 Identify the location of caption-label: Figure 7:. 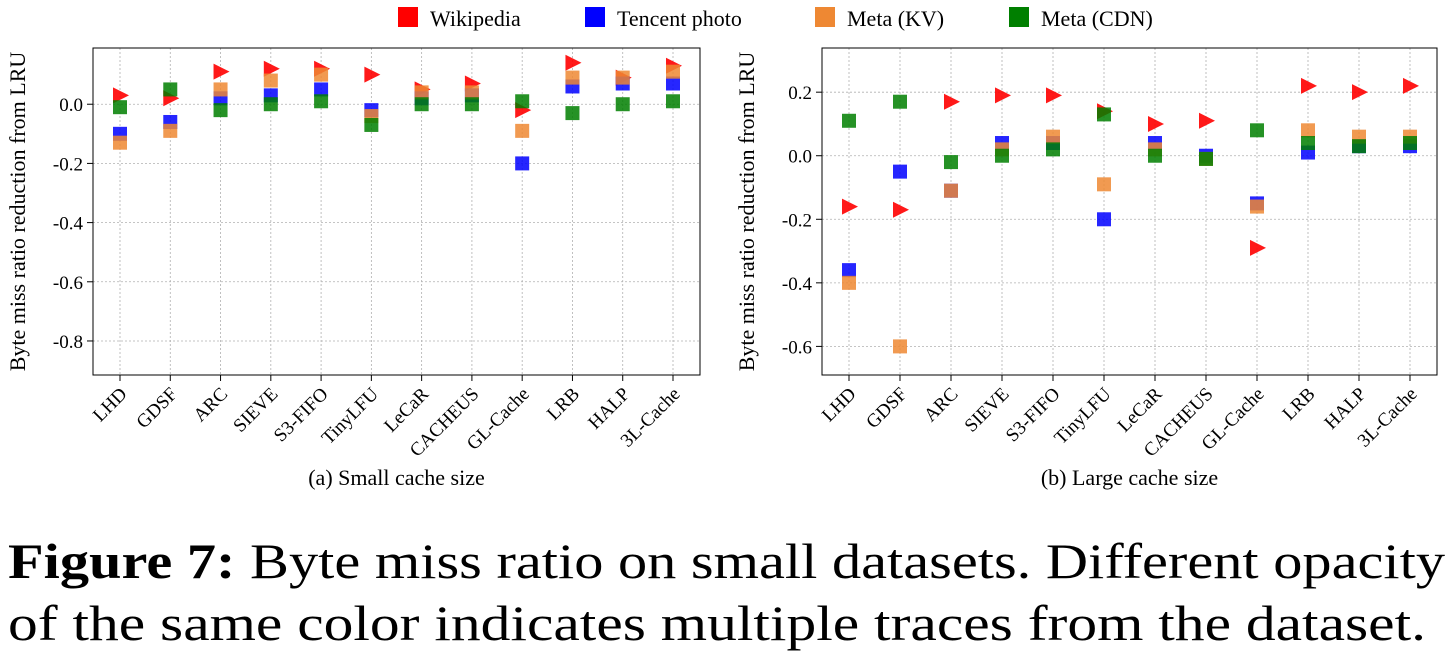
(121, 561).